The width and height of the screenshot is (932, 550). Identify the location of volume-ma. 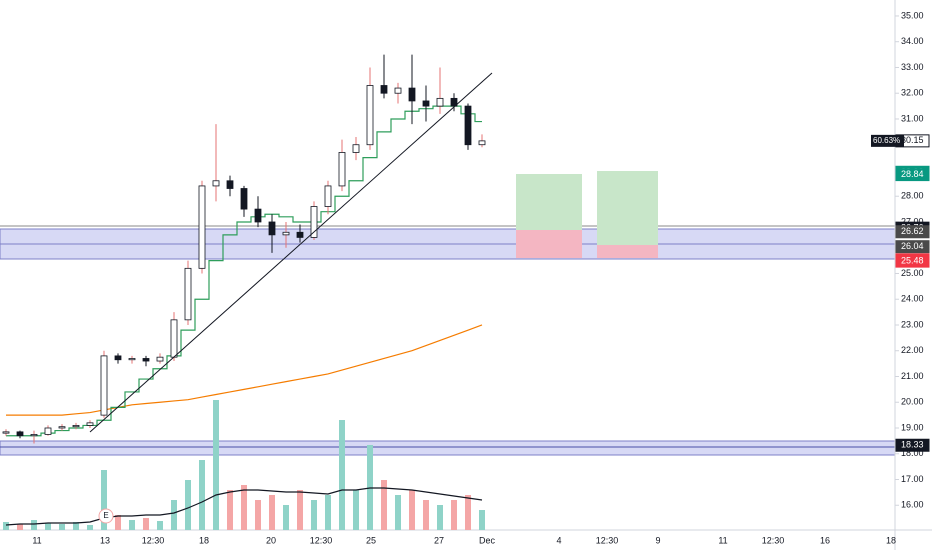
(244, 506).